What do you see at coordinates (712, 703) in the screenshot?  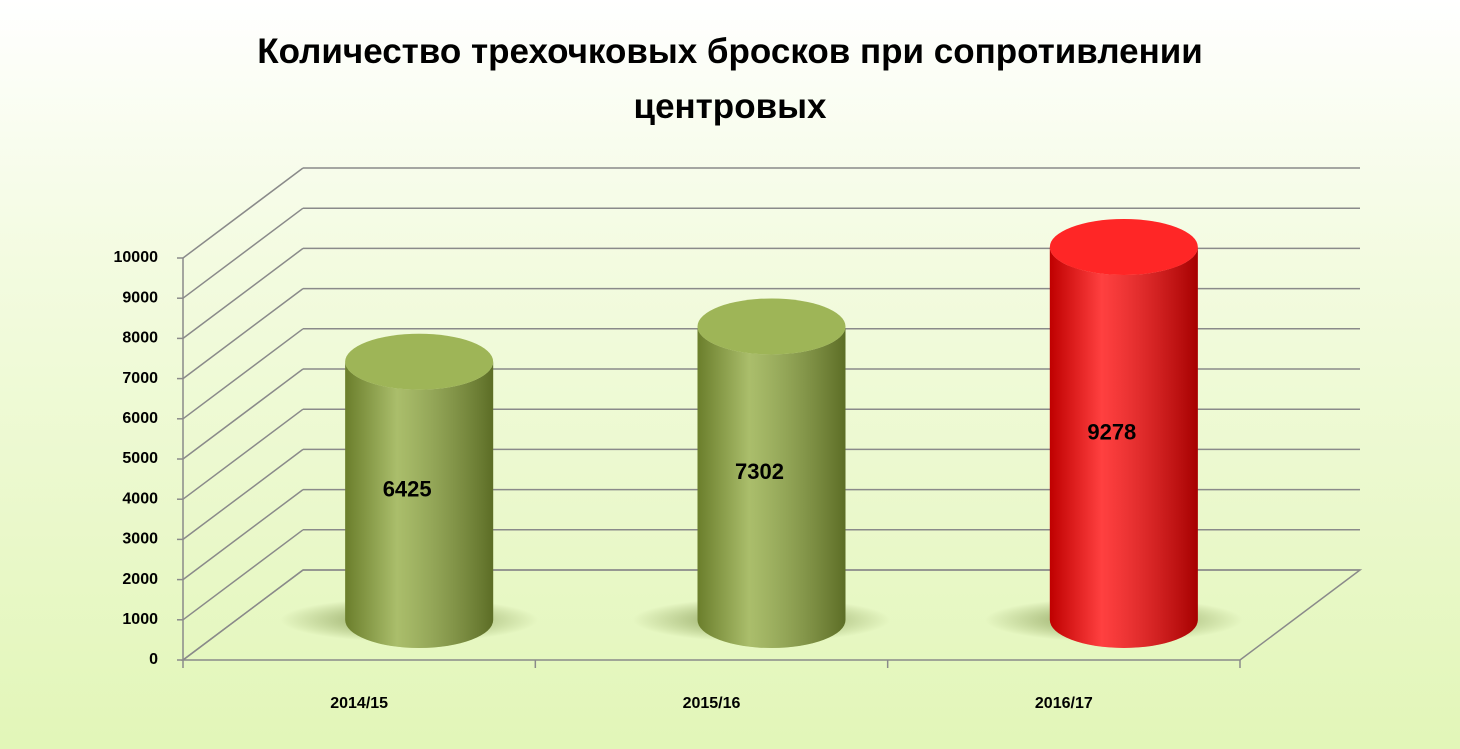 I see `x-tick-label: 2015/16` at bounding box center [712, 703].